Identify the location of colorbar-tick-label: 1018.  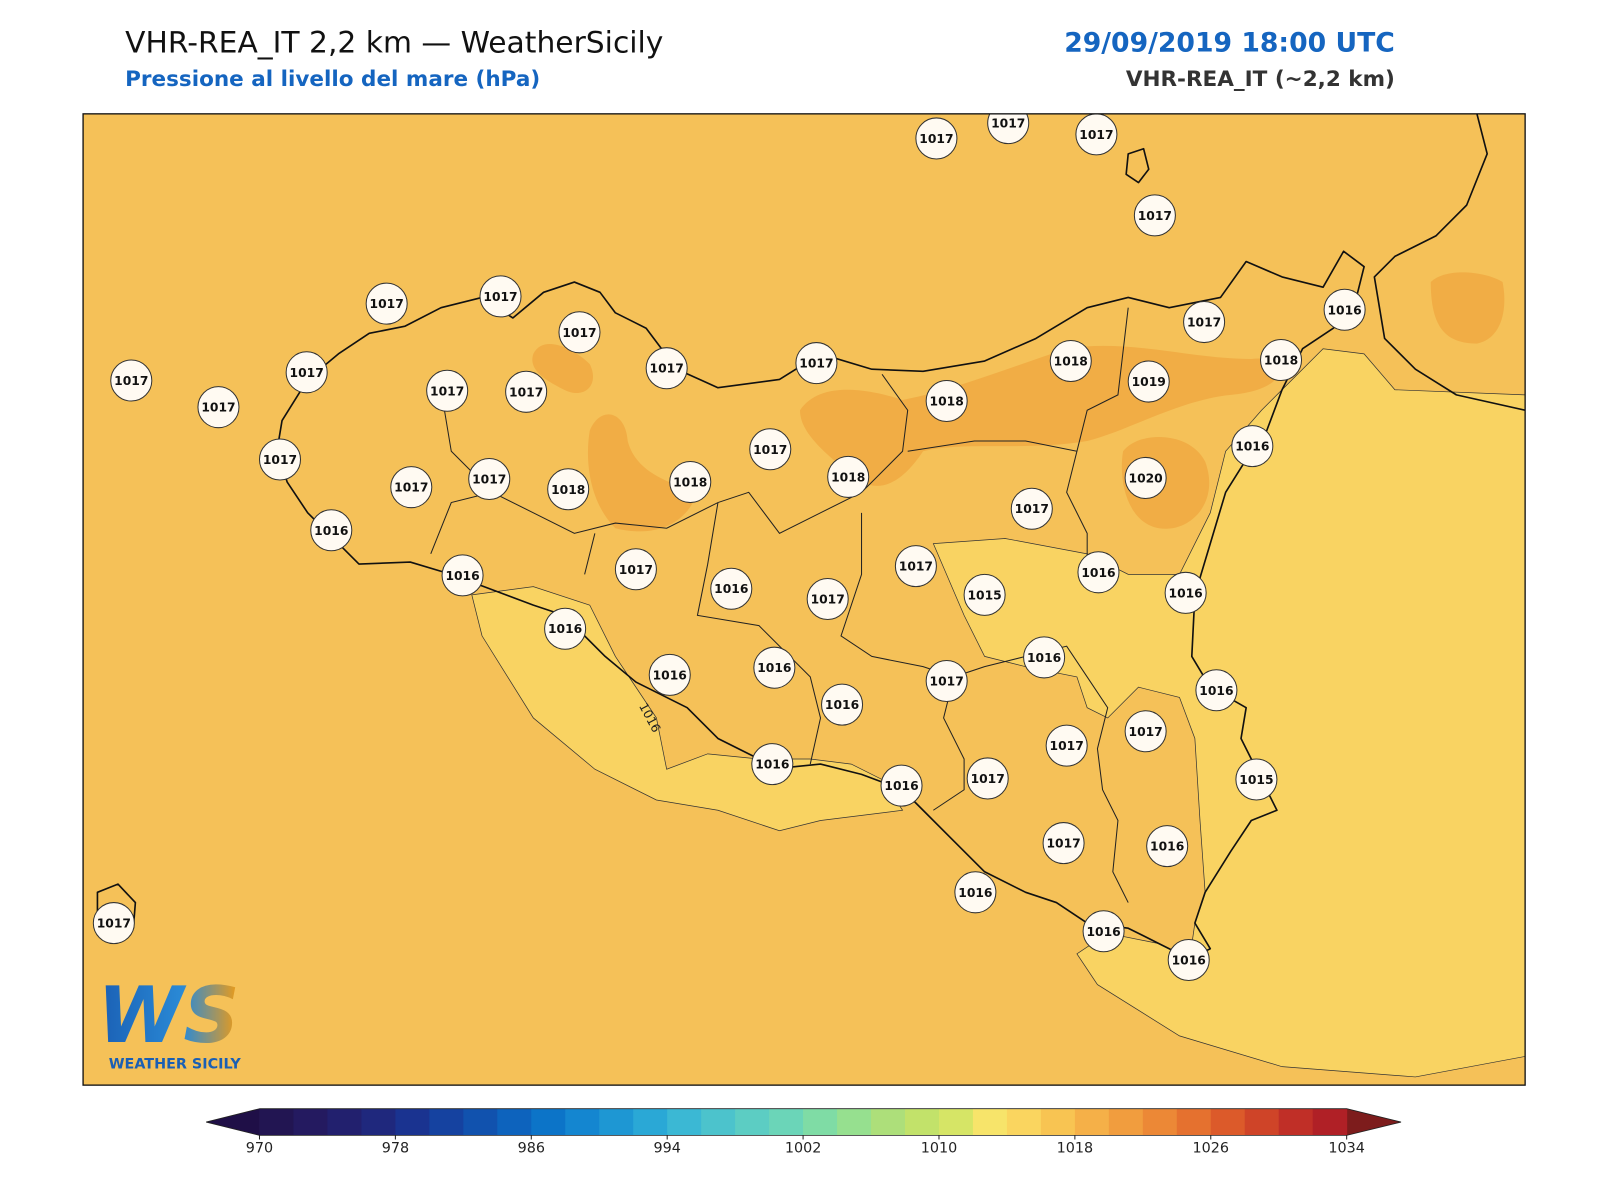
(1075, 1149).